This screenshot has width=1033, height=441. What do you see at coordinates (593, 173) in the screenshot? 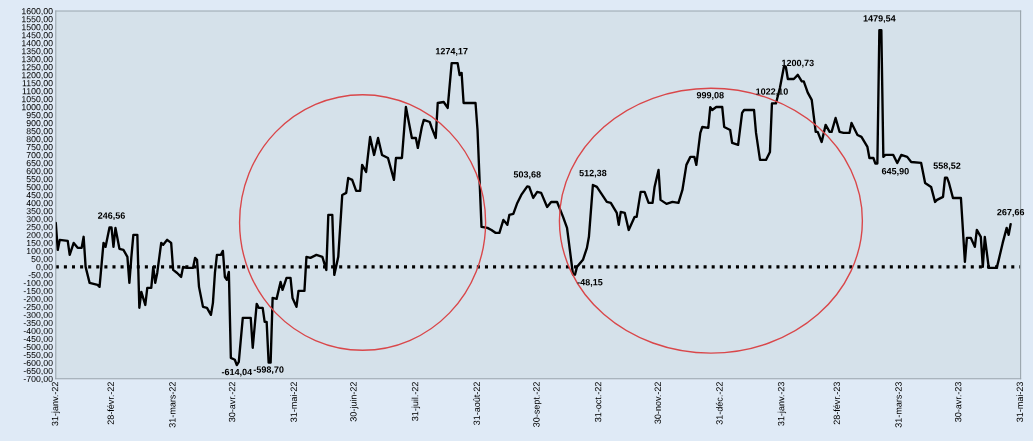
I see `annotation: 512,38` at bounding box center [593, 173].